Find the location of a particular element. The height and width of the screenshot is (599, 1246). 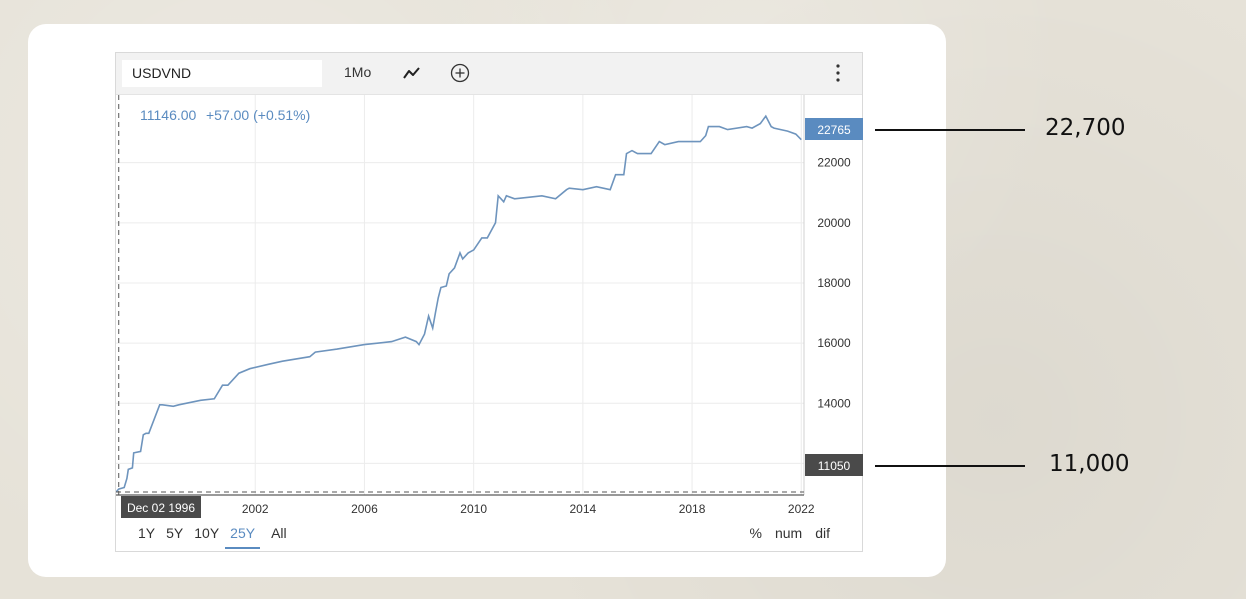

range-selector: 1Y 5Y 10Y 25Y All is located at coordinates (218, 537).